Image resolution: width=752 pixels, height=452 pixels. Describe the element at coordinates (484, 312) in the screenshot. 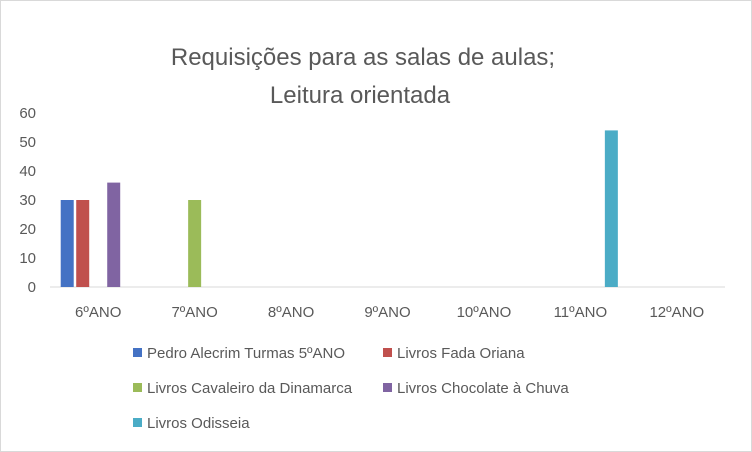

I see `x-tick-label: 10ºANO` at that location.